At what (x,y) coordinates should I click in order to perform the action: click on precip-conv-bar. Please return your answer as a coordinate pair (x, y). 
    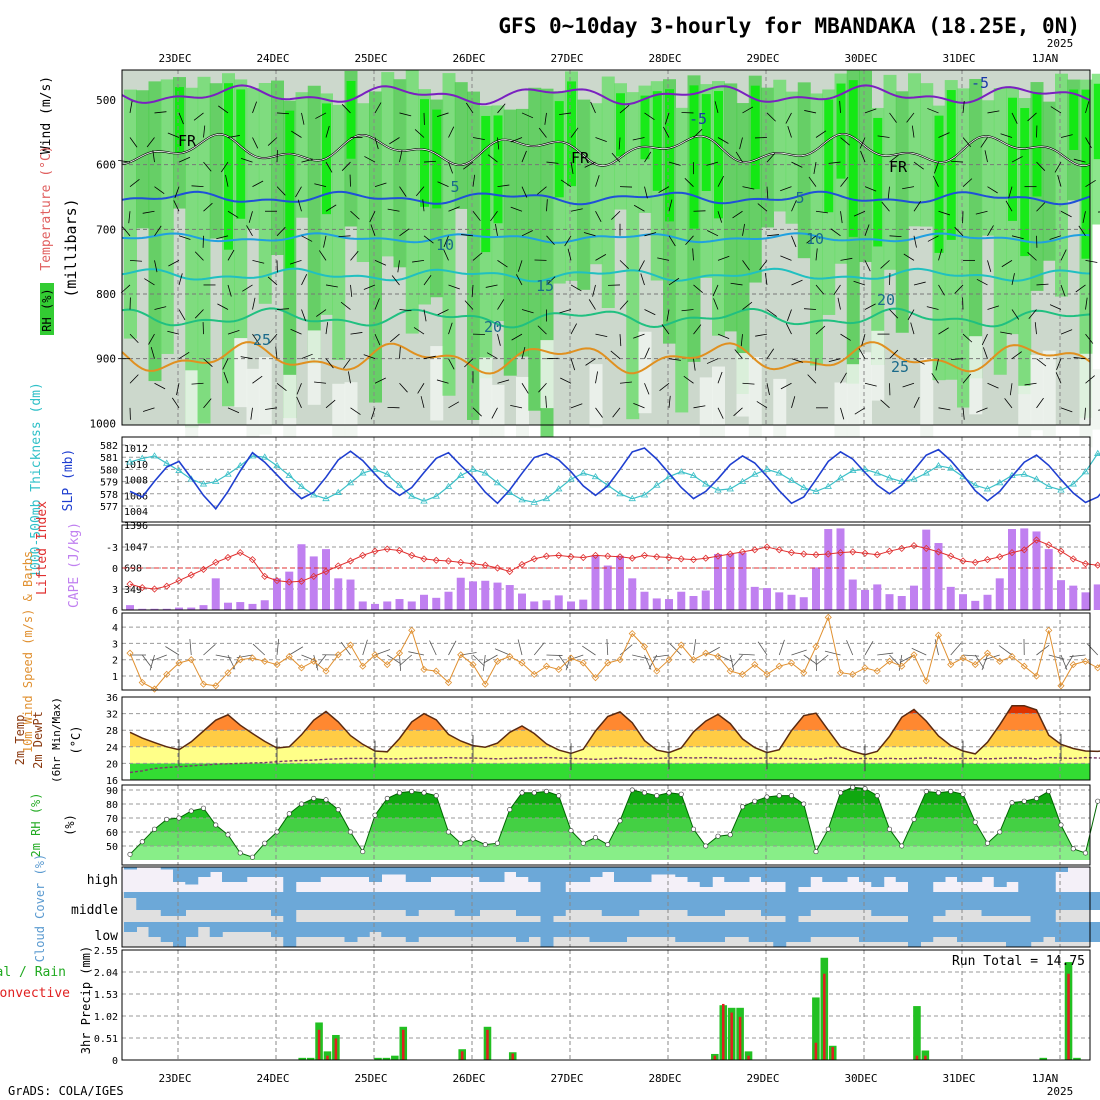
    Looking at the image, I should click on (731, 1036).